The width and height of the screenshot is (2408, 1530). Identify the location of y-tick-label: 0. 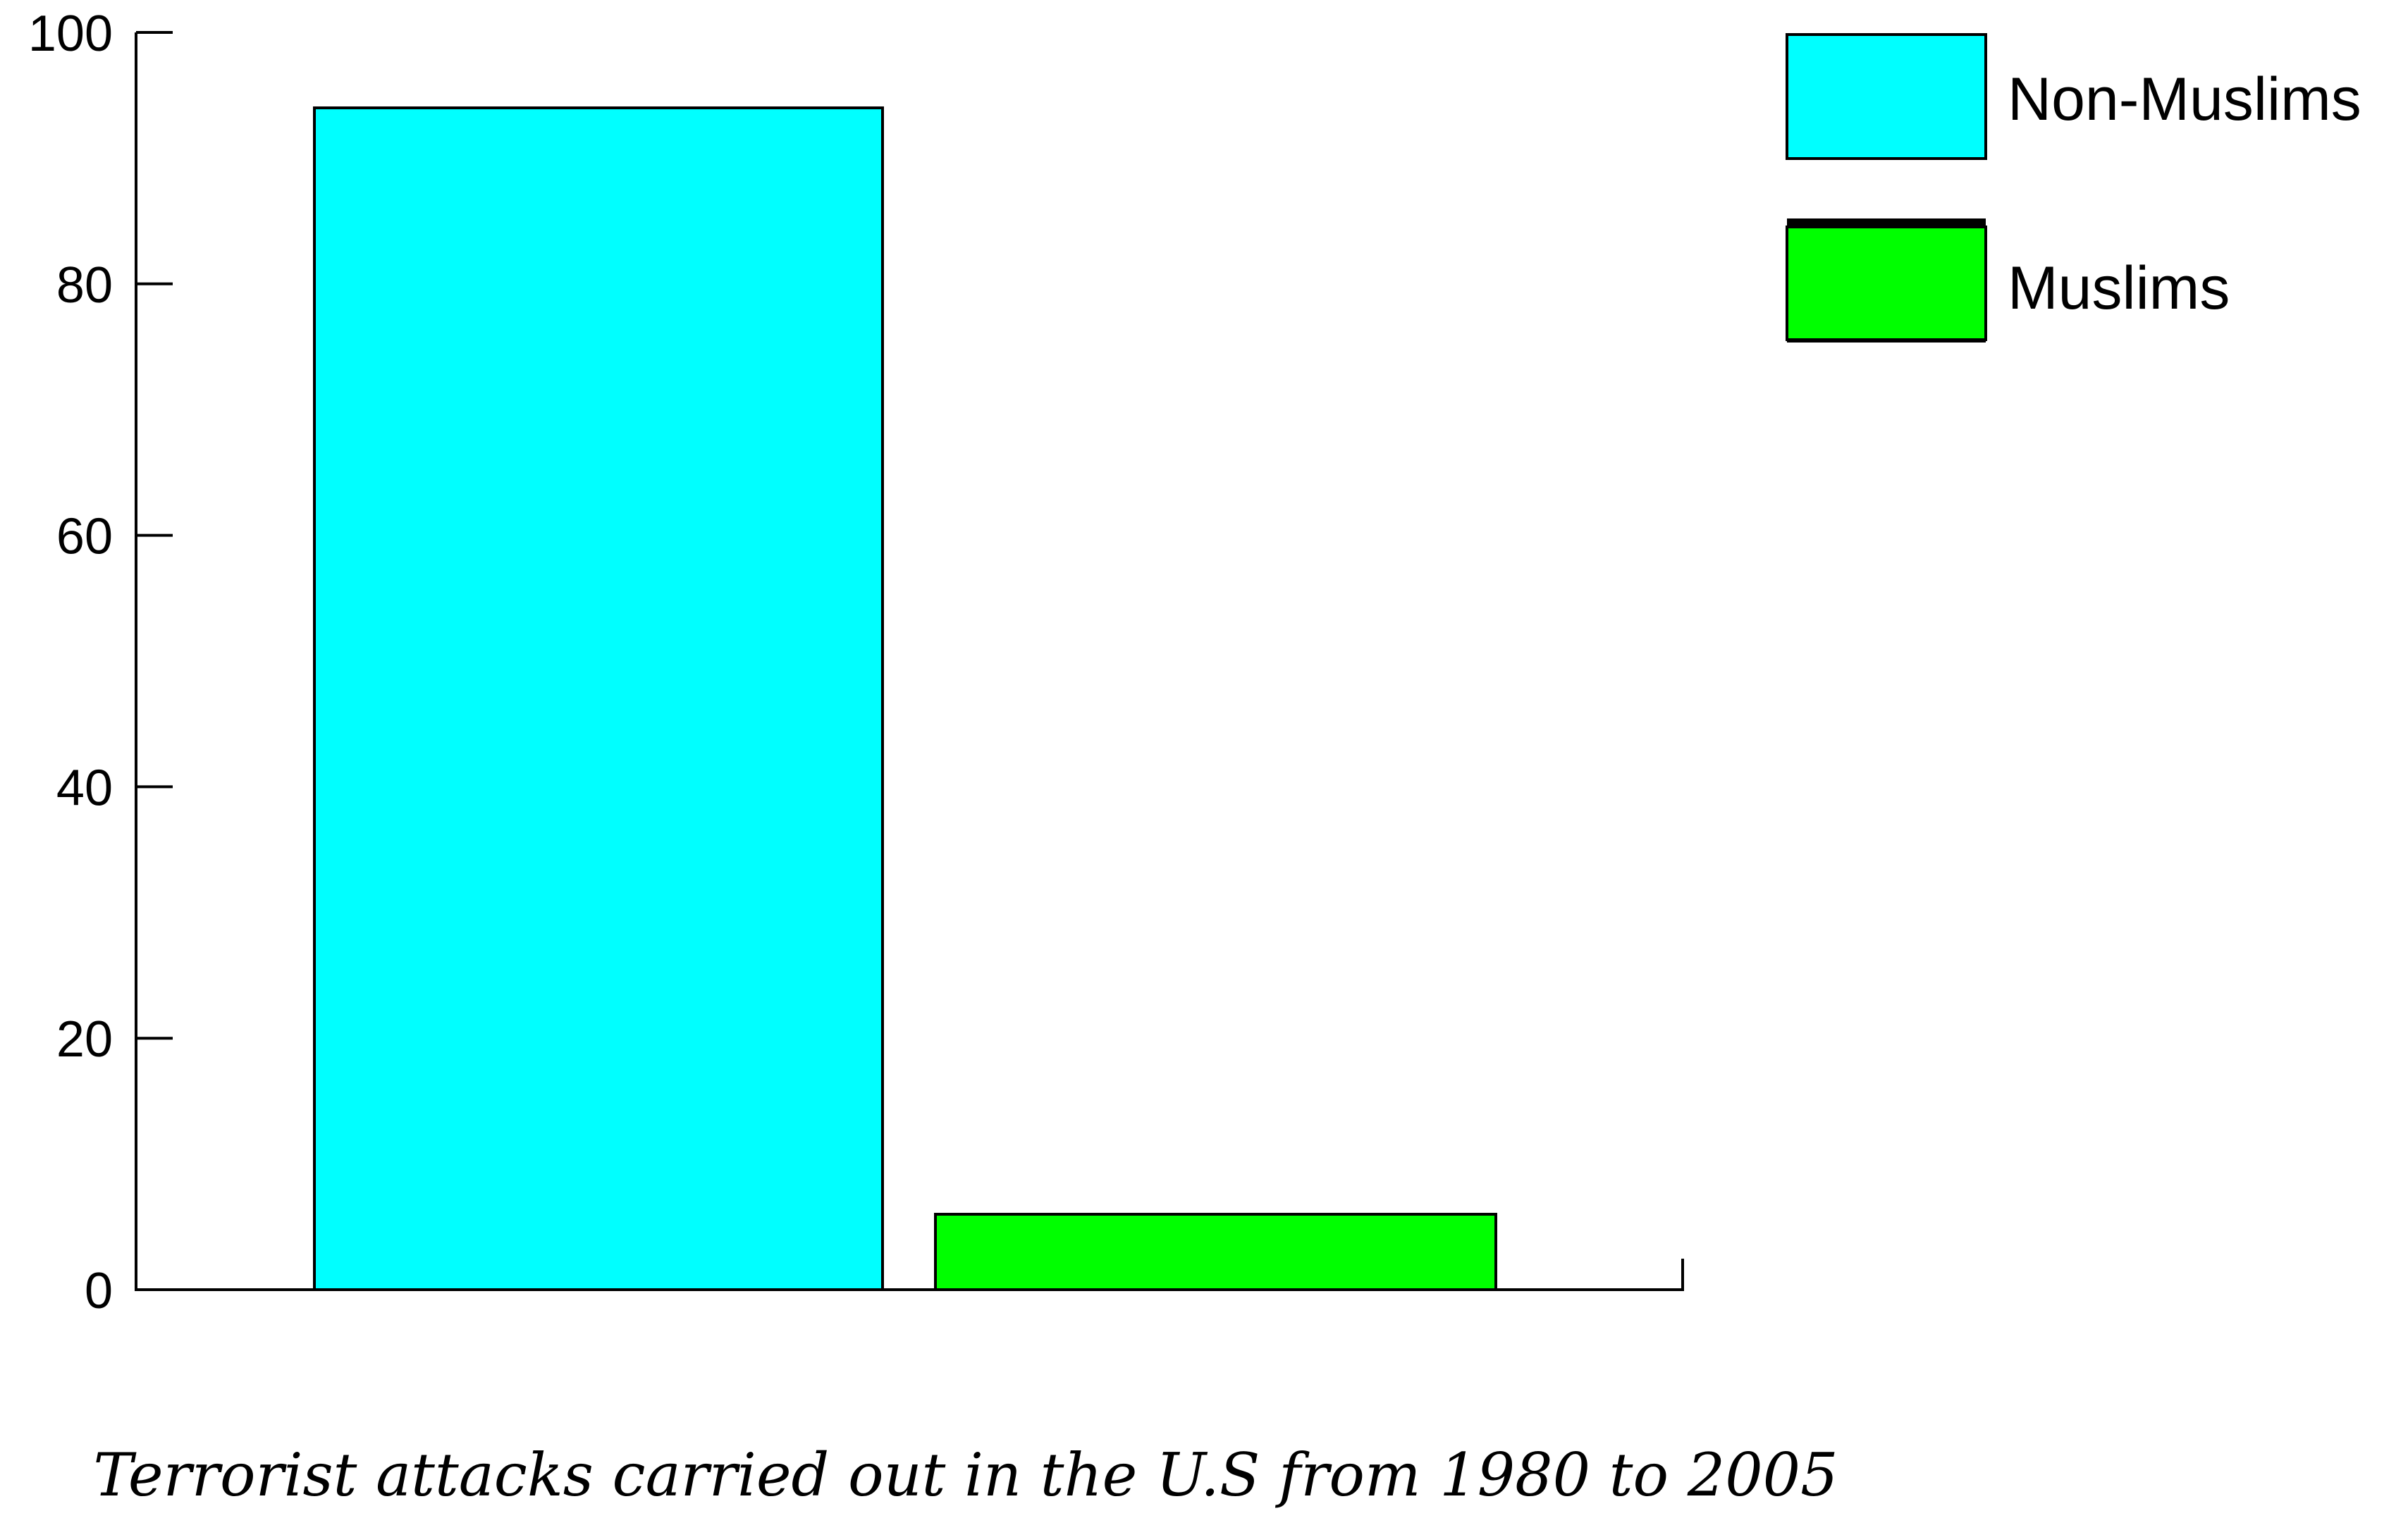
(99, 1291).